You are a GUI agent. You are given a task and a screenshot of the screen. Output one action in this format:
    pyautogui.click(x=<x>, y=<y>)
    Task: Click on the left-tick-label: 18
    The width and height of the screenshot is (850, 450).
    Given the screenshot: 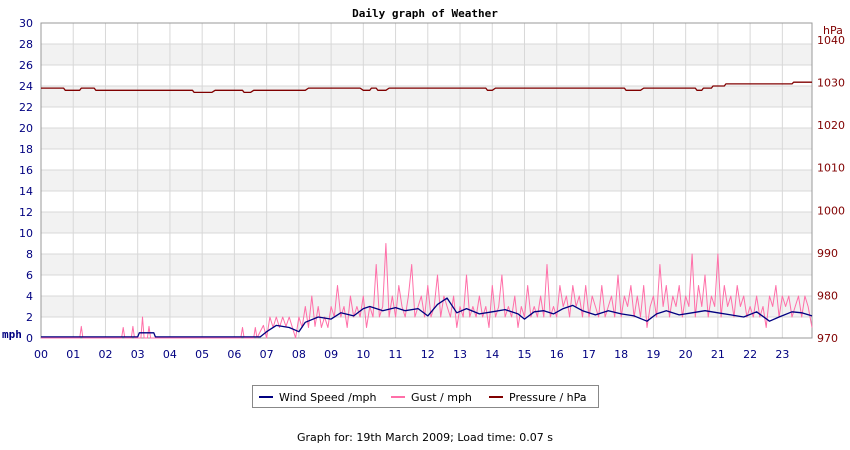 What is the action you would take?
    pyautogui.click(x=26, y=149)
    